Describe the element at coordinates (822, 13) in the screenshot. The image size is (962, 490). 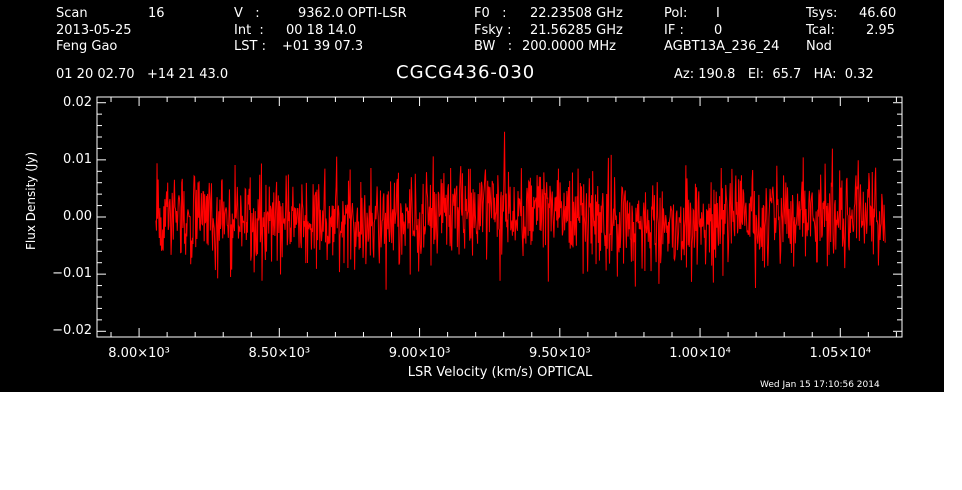
I see `tsys-label: Tsys:` at that location.